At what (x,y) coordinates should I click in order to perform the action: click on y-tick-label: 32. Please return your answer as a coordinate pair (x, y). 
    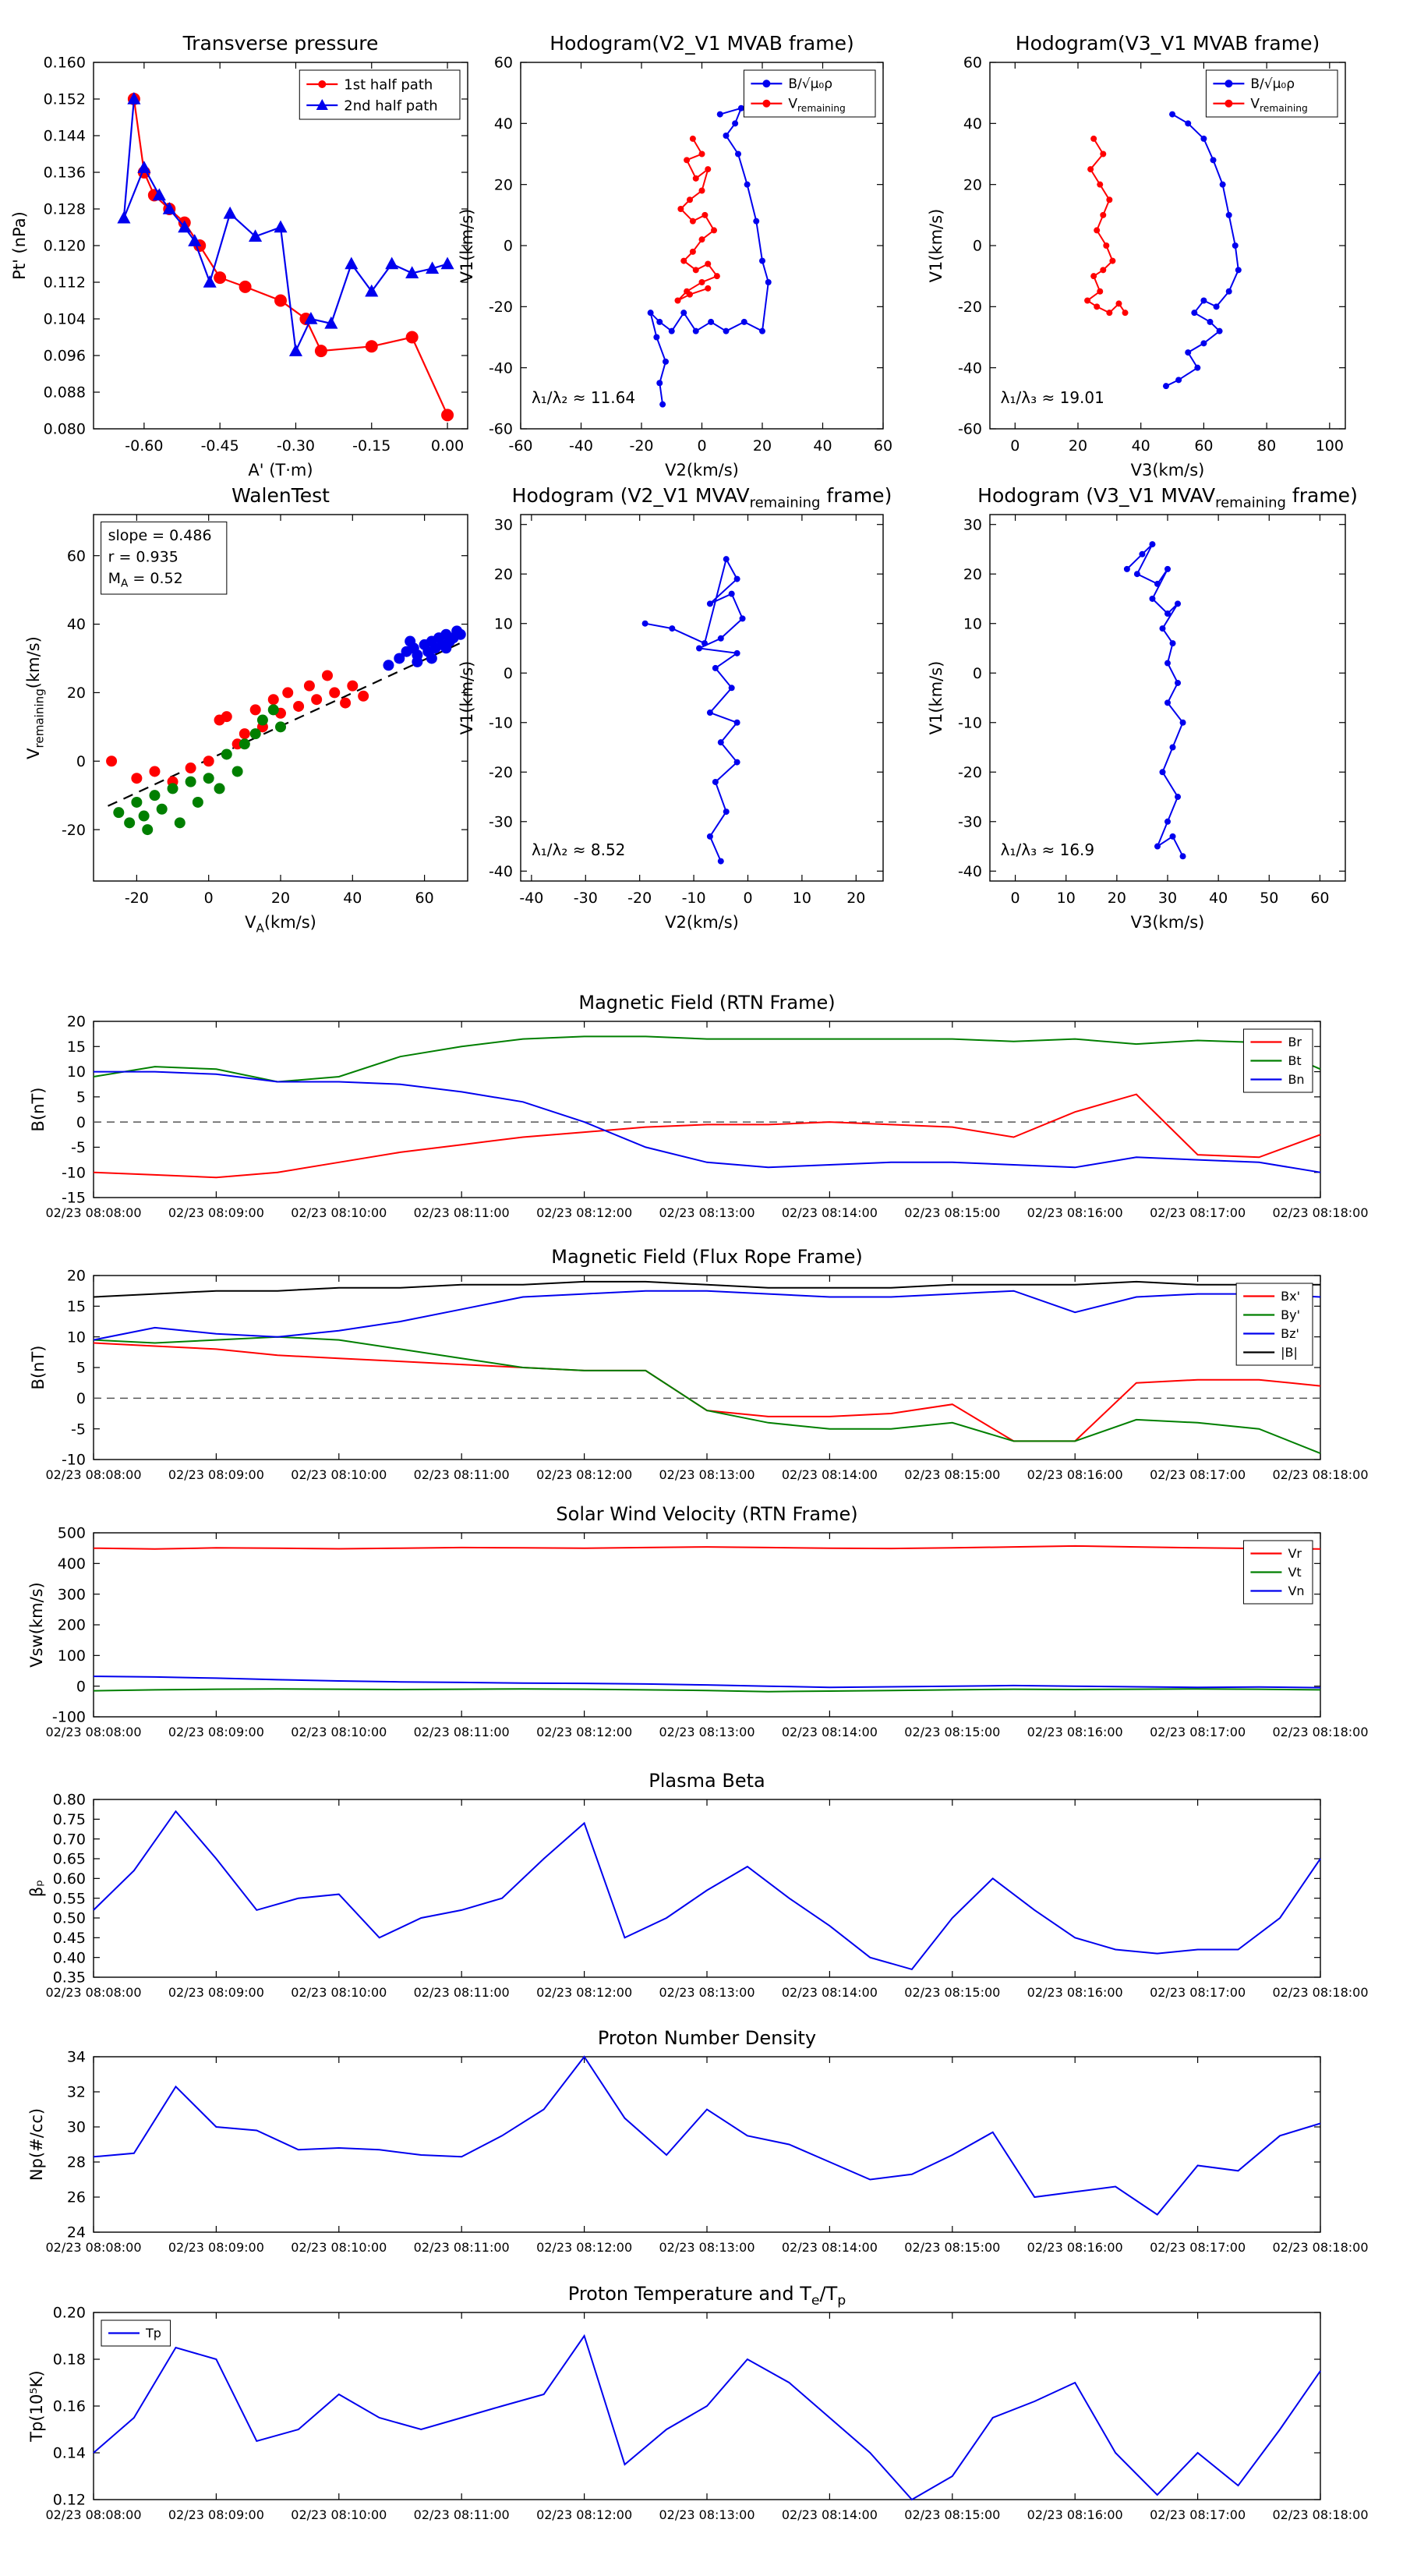
    Looking at the image, I should click on (76, 2092).